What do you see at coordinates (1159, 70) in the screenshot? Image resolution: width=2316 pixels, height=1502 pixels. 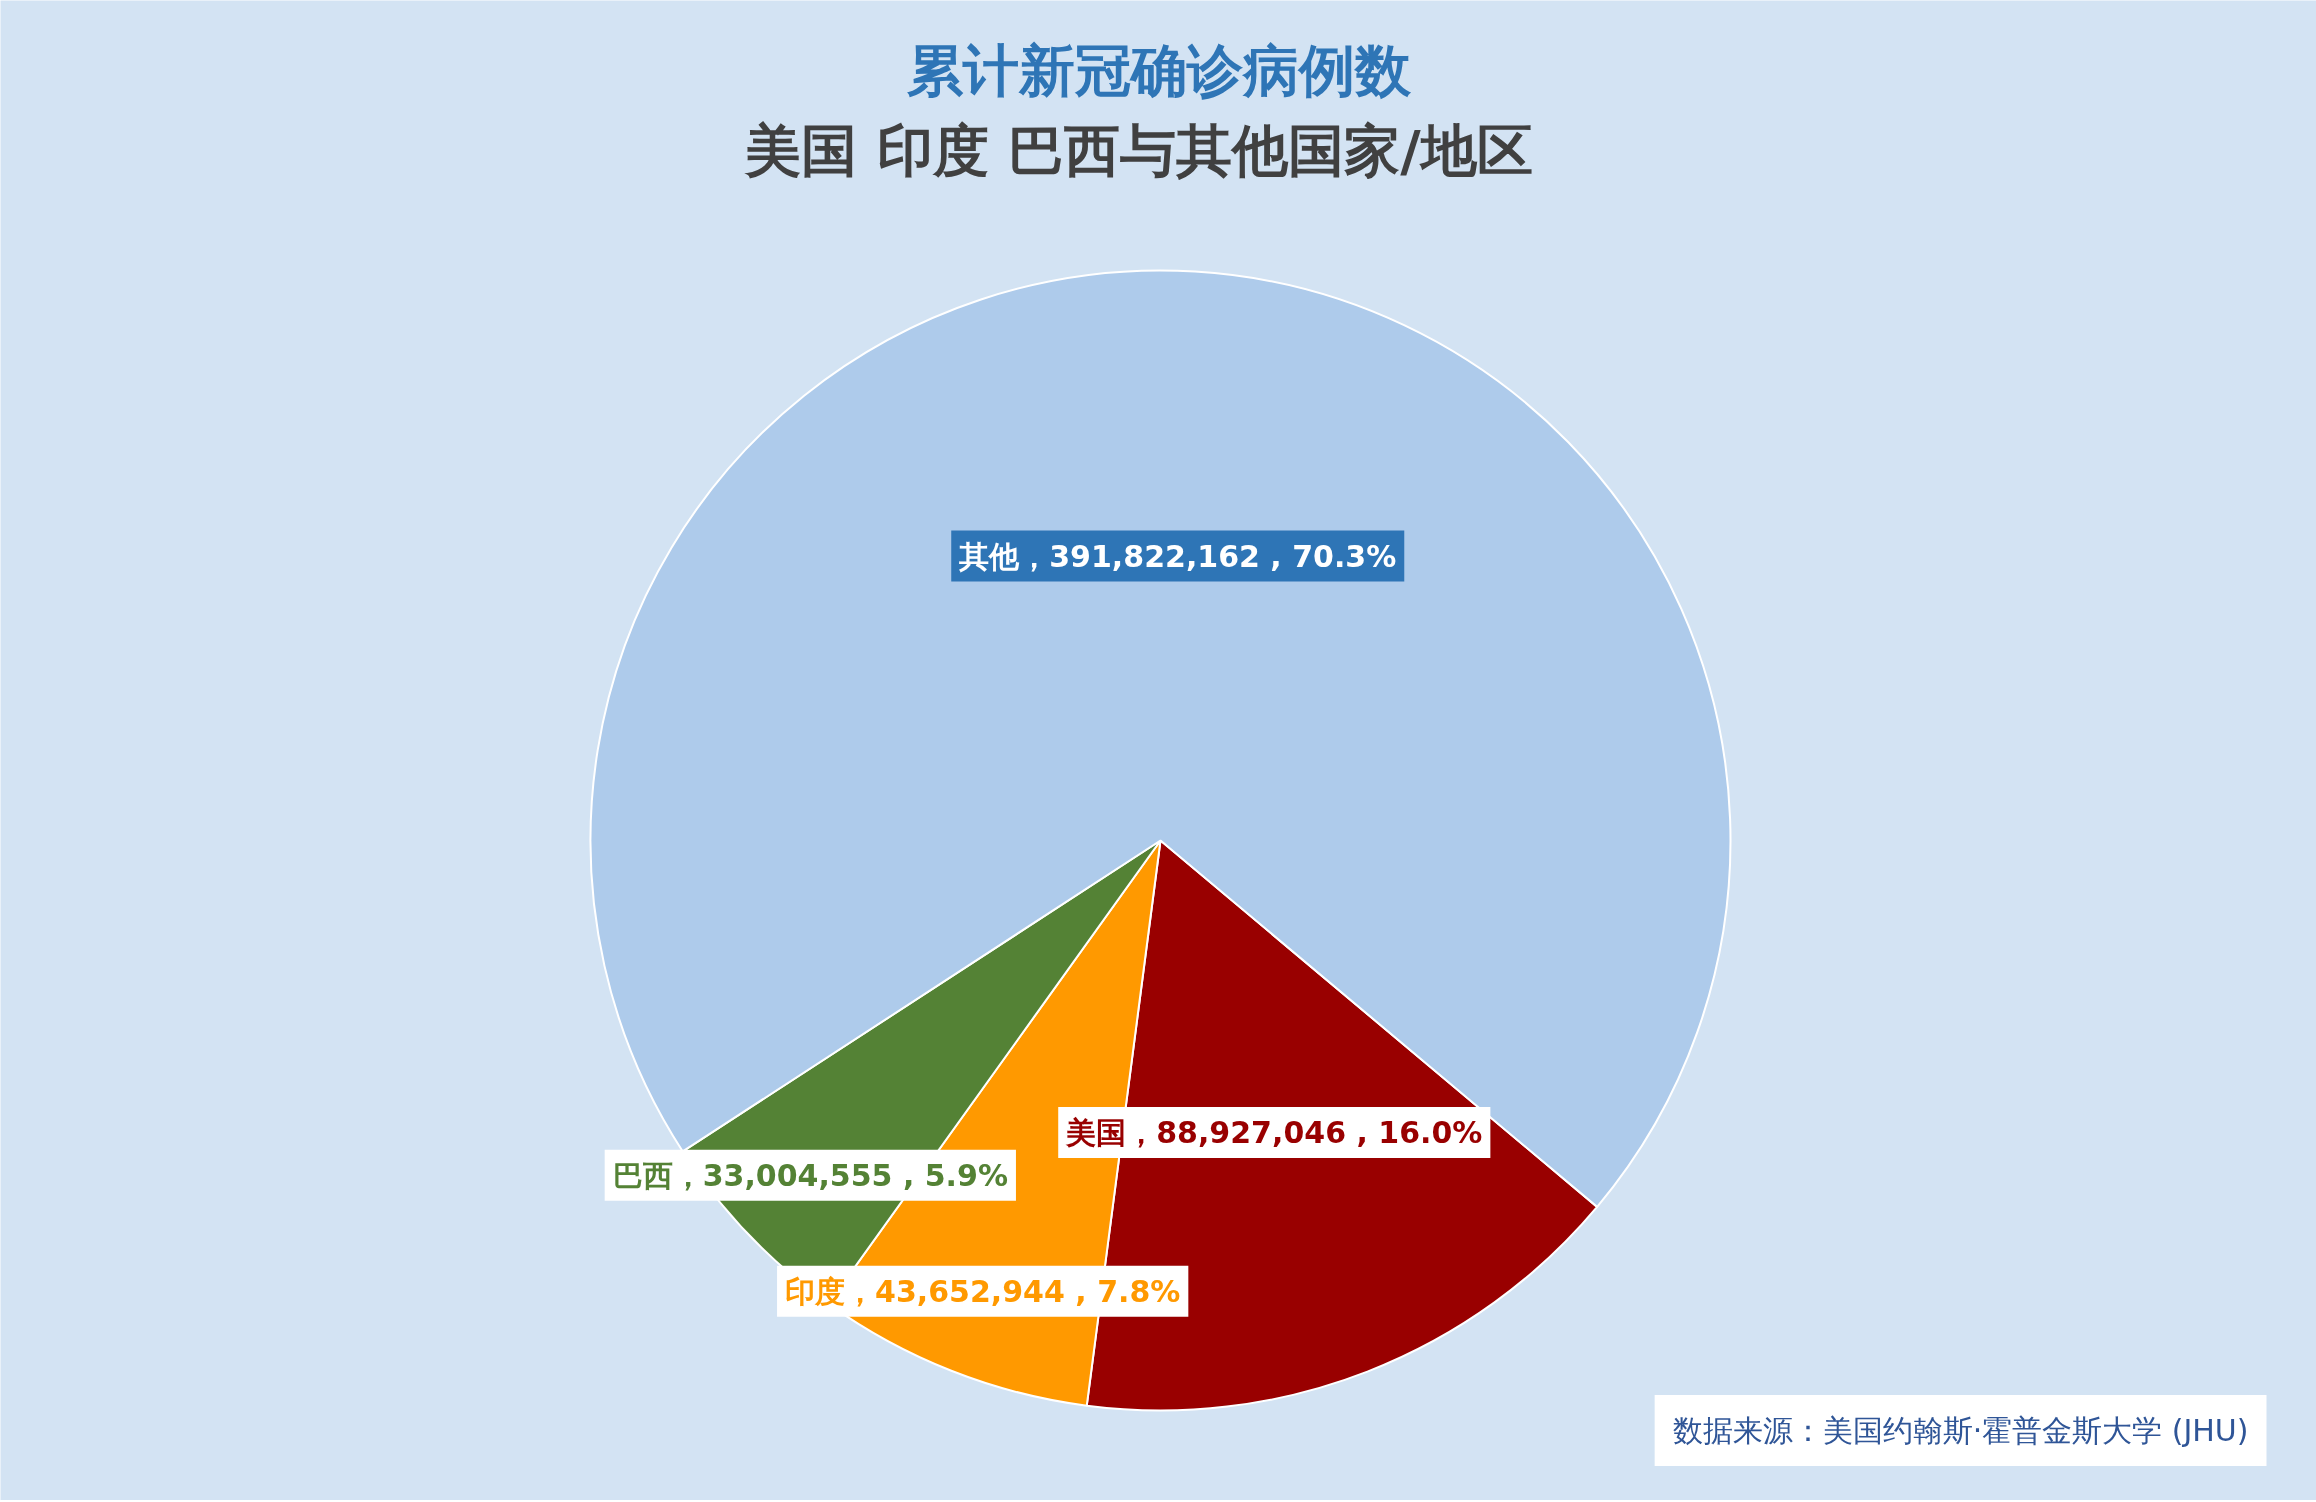 I see `chart-title: 累计新冠确诊病例数` at bounding box center [1159, 70].